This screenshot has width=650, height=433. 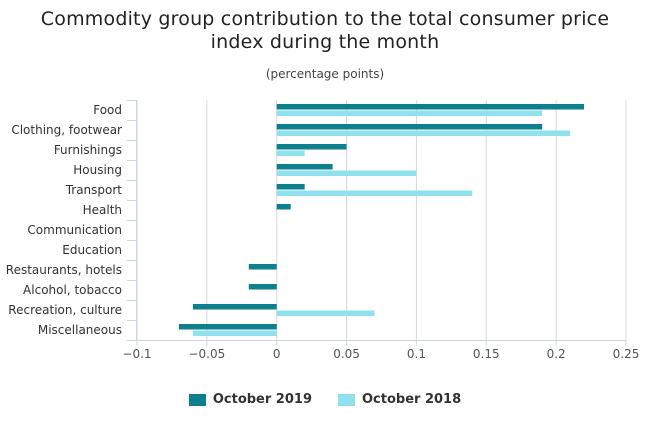 What do you see at coordinates (66, 130) in the screenshot?
I see `category-label-1: Clothing, footwear` at bounding box center [66, 130].